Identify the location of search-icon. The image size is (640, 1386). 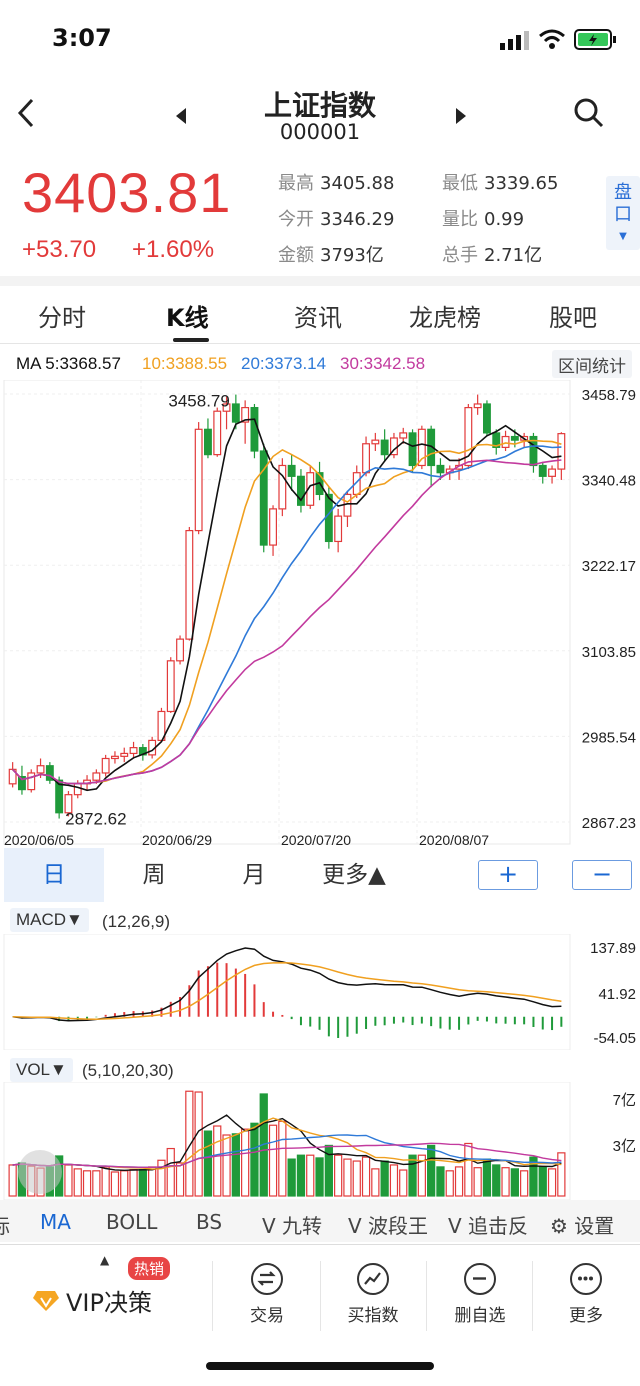
(589, 113).